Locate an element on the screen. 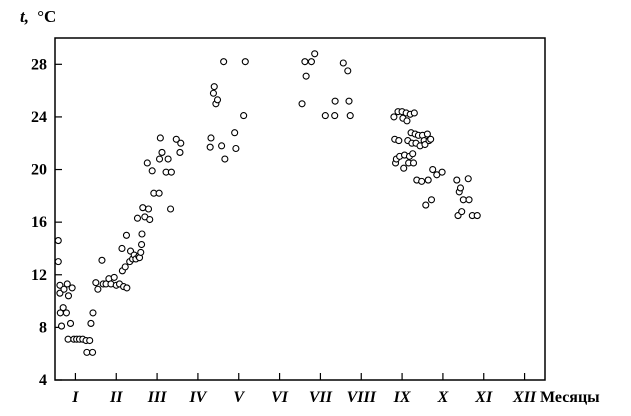 The height and width of the screenshot is (416, 631). y-axis-symbol: t, is located at coordinates (24, 16).